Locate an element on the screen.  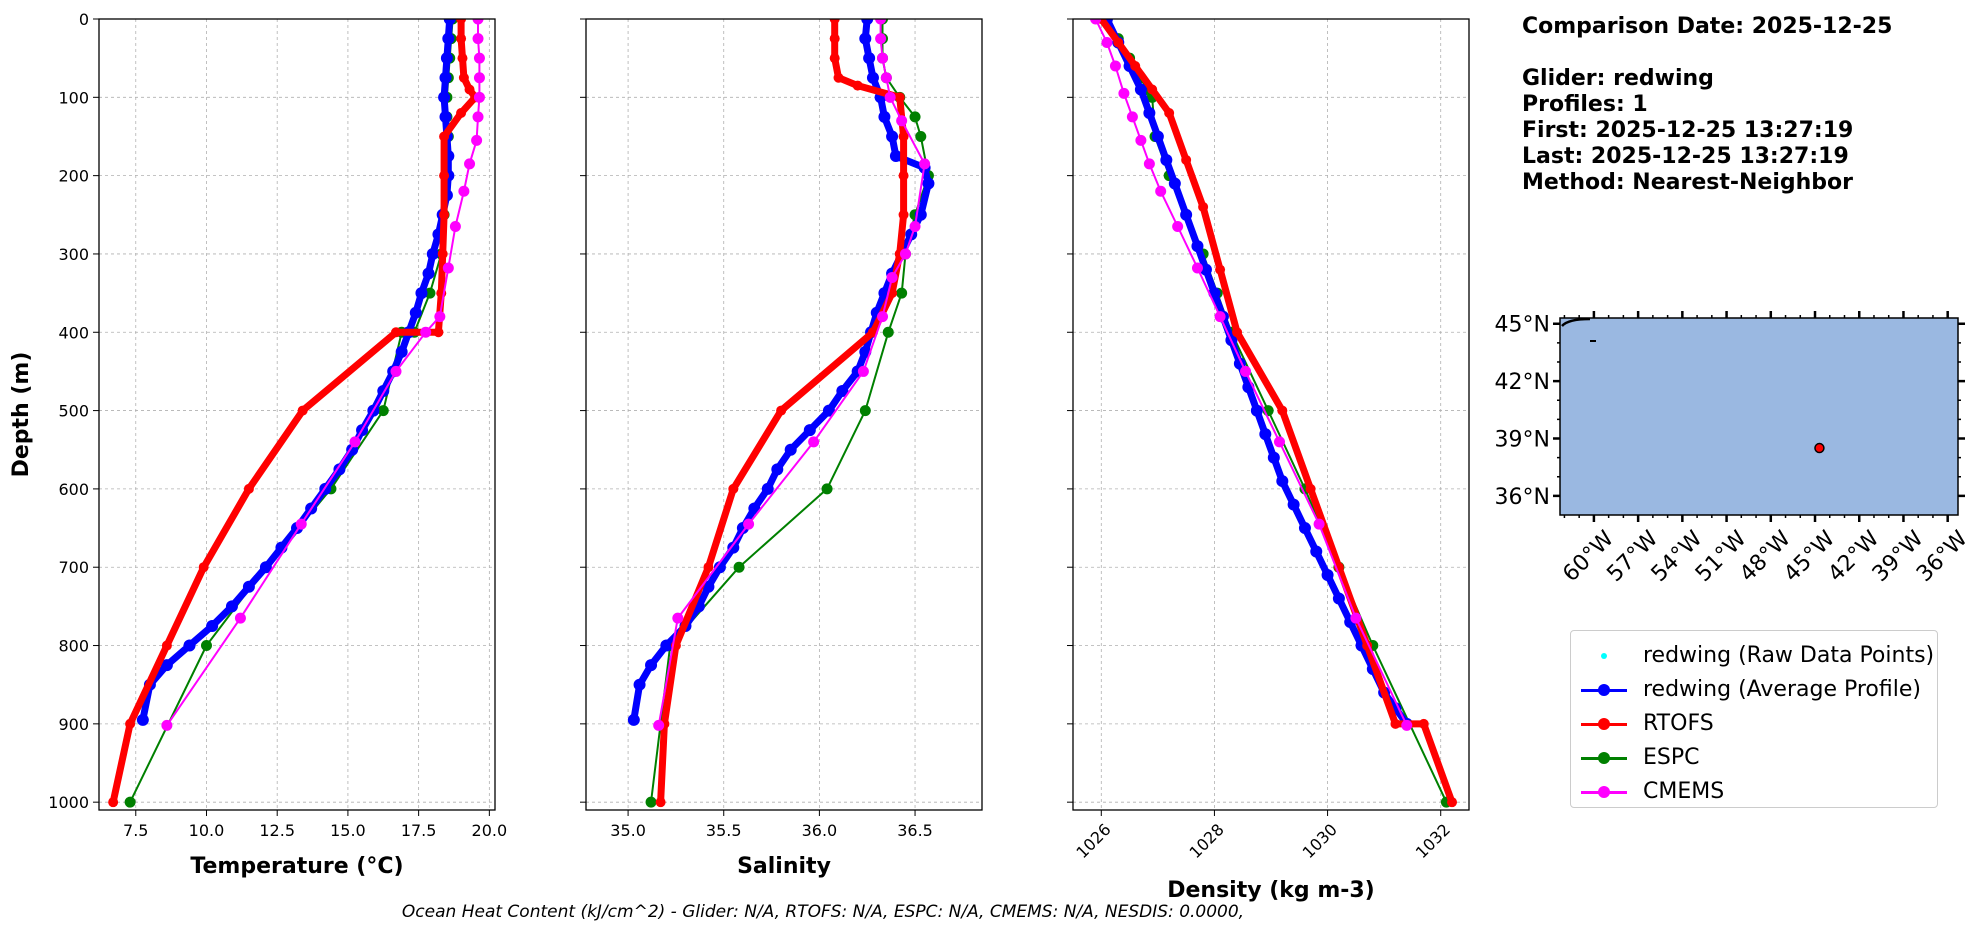
legend-item-raw: redwing (Raw Data Points) is located at coordinates (1754, 656).